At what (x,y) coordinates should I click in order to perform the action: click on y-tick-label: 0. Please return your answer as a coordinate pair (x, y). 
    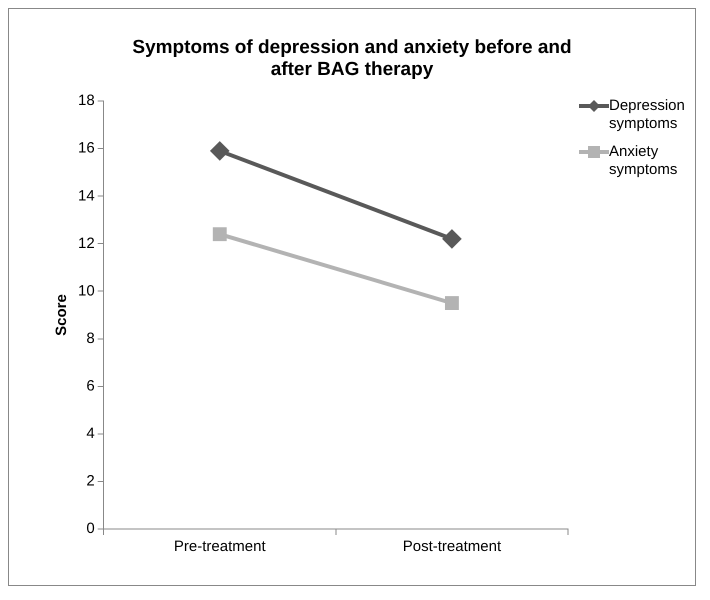
    Looking at the image, I should click on (90, 529).